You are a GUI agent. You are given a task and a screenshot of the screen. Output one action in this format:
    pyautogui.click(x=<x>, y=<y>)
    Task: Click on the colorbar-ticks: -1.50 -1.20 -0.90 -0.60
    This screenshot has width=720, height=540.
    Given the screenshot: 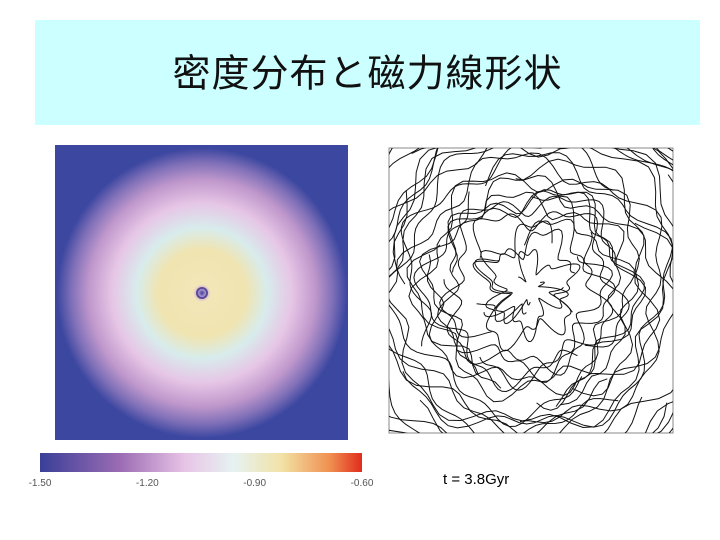 What is the action you would take?
    pyautogui.click(x=201, y=483)
    